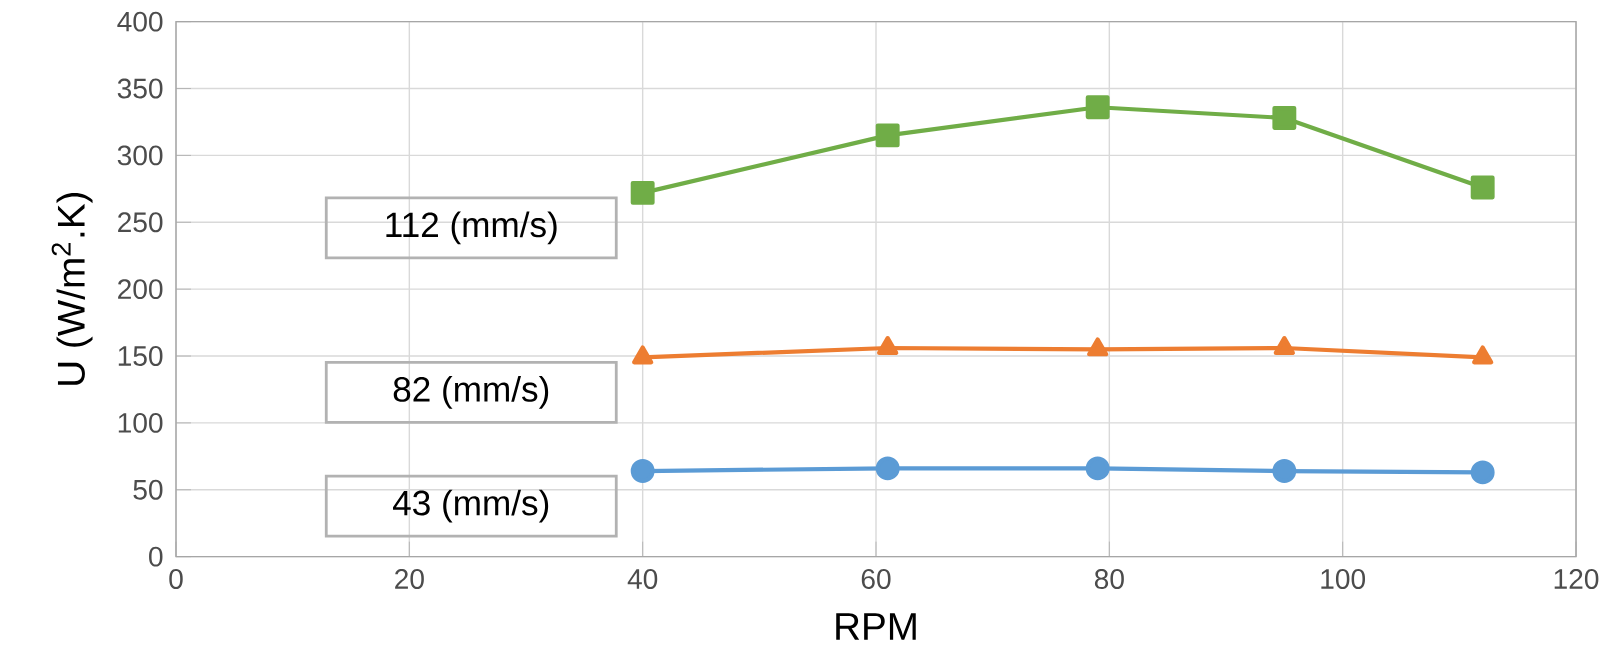 This screenshot has height=660, width=1619. What do you see at coordinates (876, 626) in the screenshot?
I see `x-axis-title: RPM` at bounding box center [876, 626].